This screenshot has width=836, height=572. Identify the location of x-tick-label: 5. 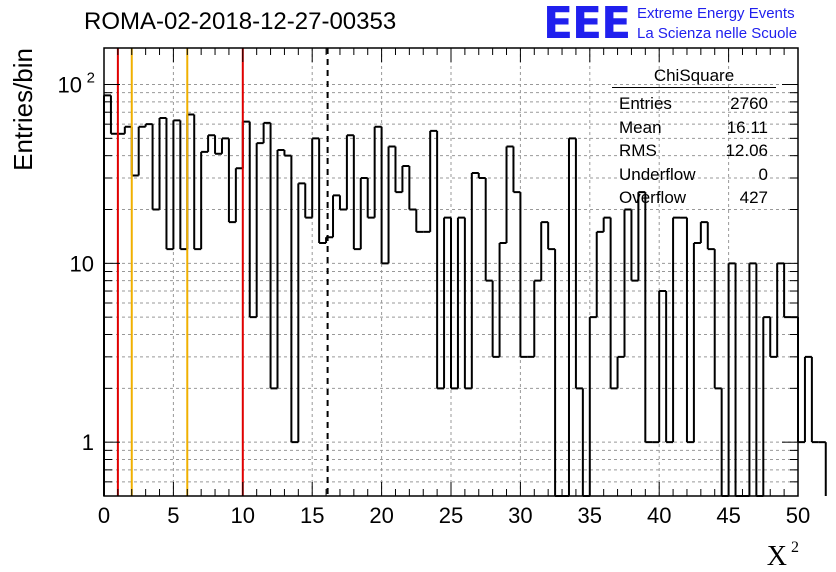
(173, 515).